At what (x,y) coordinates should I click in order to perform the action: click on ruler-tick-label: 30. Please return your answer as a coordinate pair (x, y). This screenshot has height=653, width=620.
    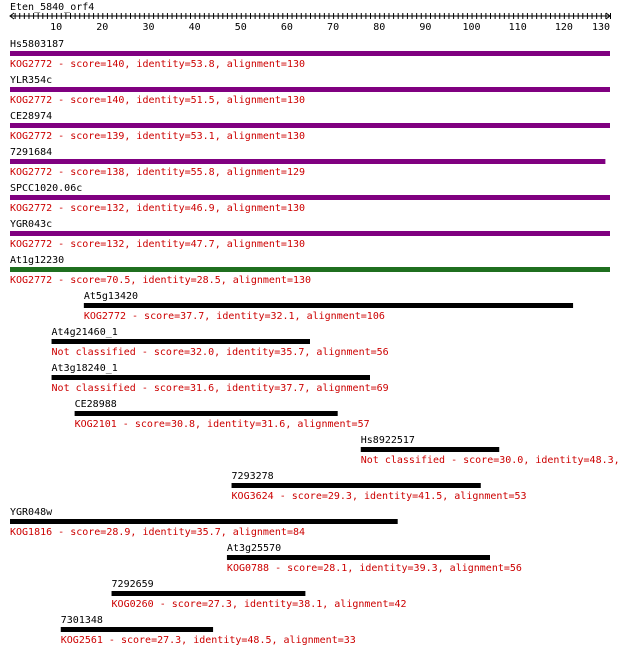
    Looking at the image, I should click on (148, 27).